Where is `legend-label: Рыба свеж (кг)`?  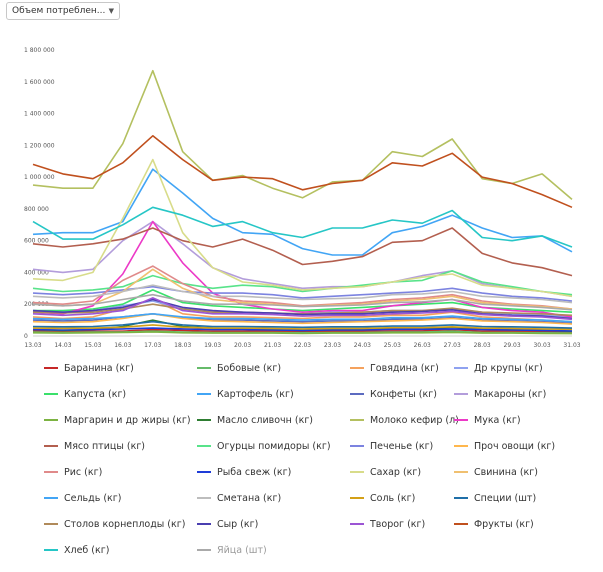 legend-label: Рыба свеж (кг) is located at coordinates (254, 472).